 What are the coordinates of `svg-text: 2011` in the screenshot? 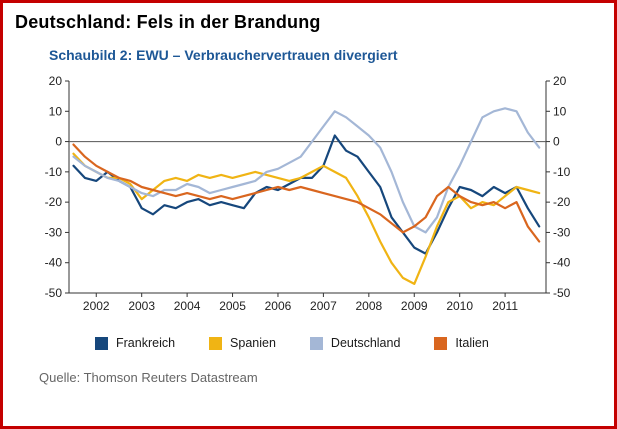 It's located at (505, 306).